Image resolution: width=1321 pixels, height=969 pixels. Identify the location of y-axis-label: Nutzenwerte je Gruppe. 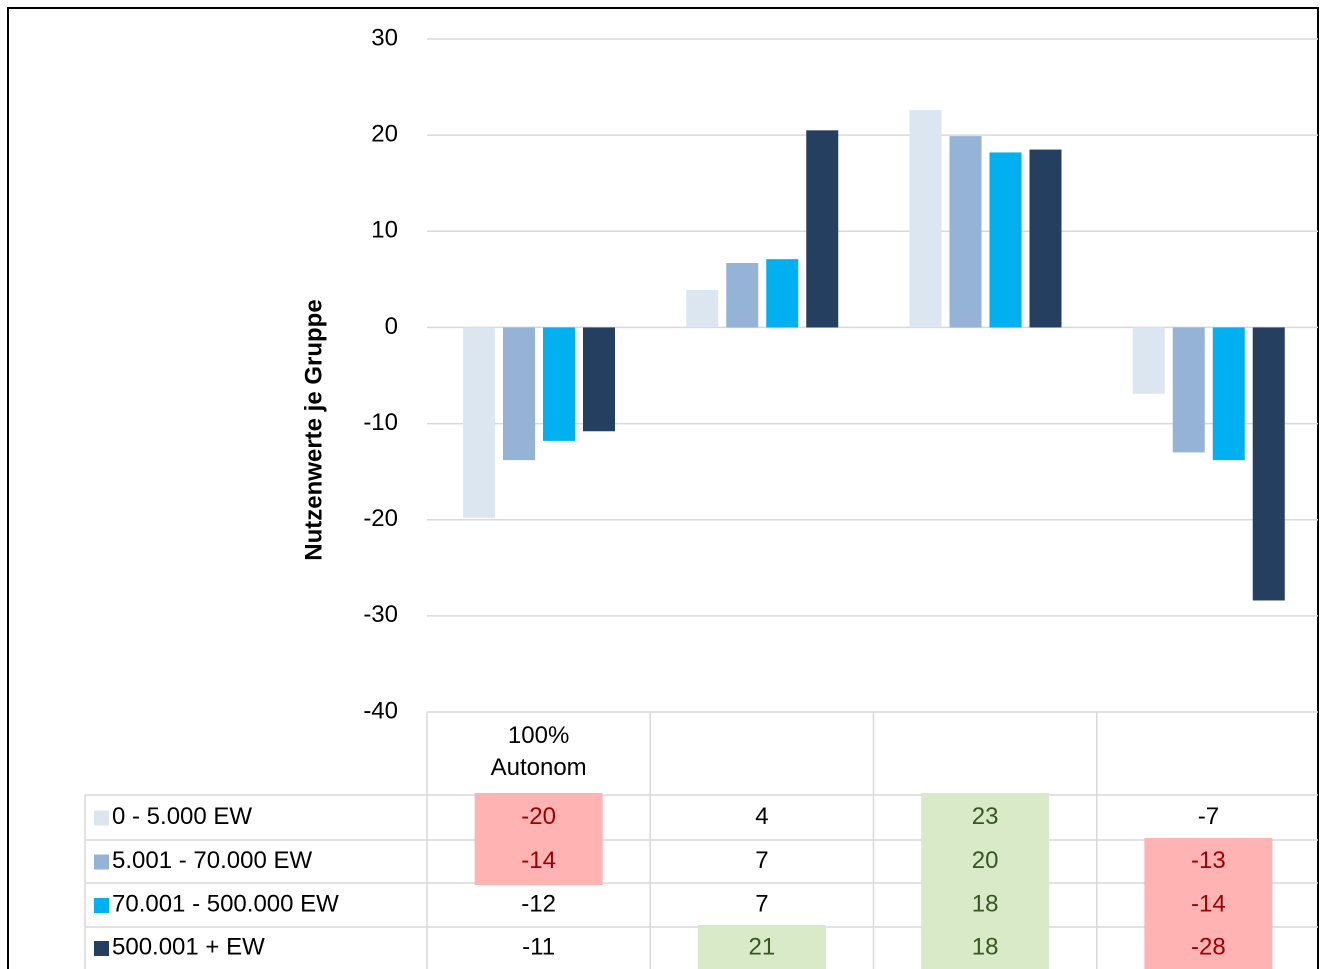
(313, 429).